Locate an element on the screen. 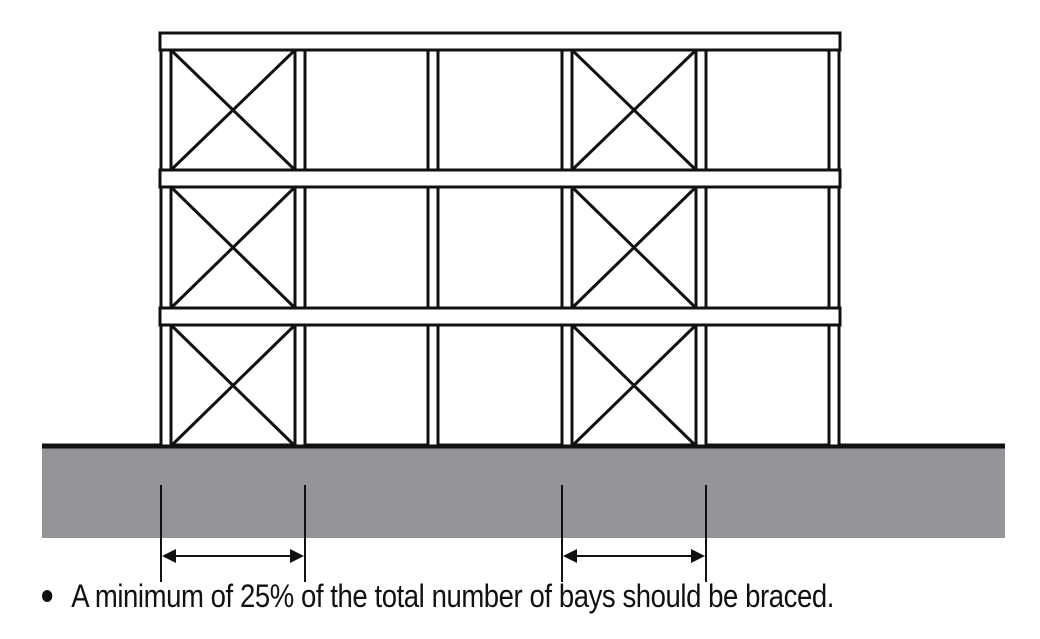 The height and width of the screenshot is (639, 1040). beam-roof is located at coordinates (500, 41).